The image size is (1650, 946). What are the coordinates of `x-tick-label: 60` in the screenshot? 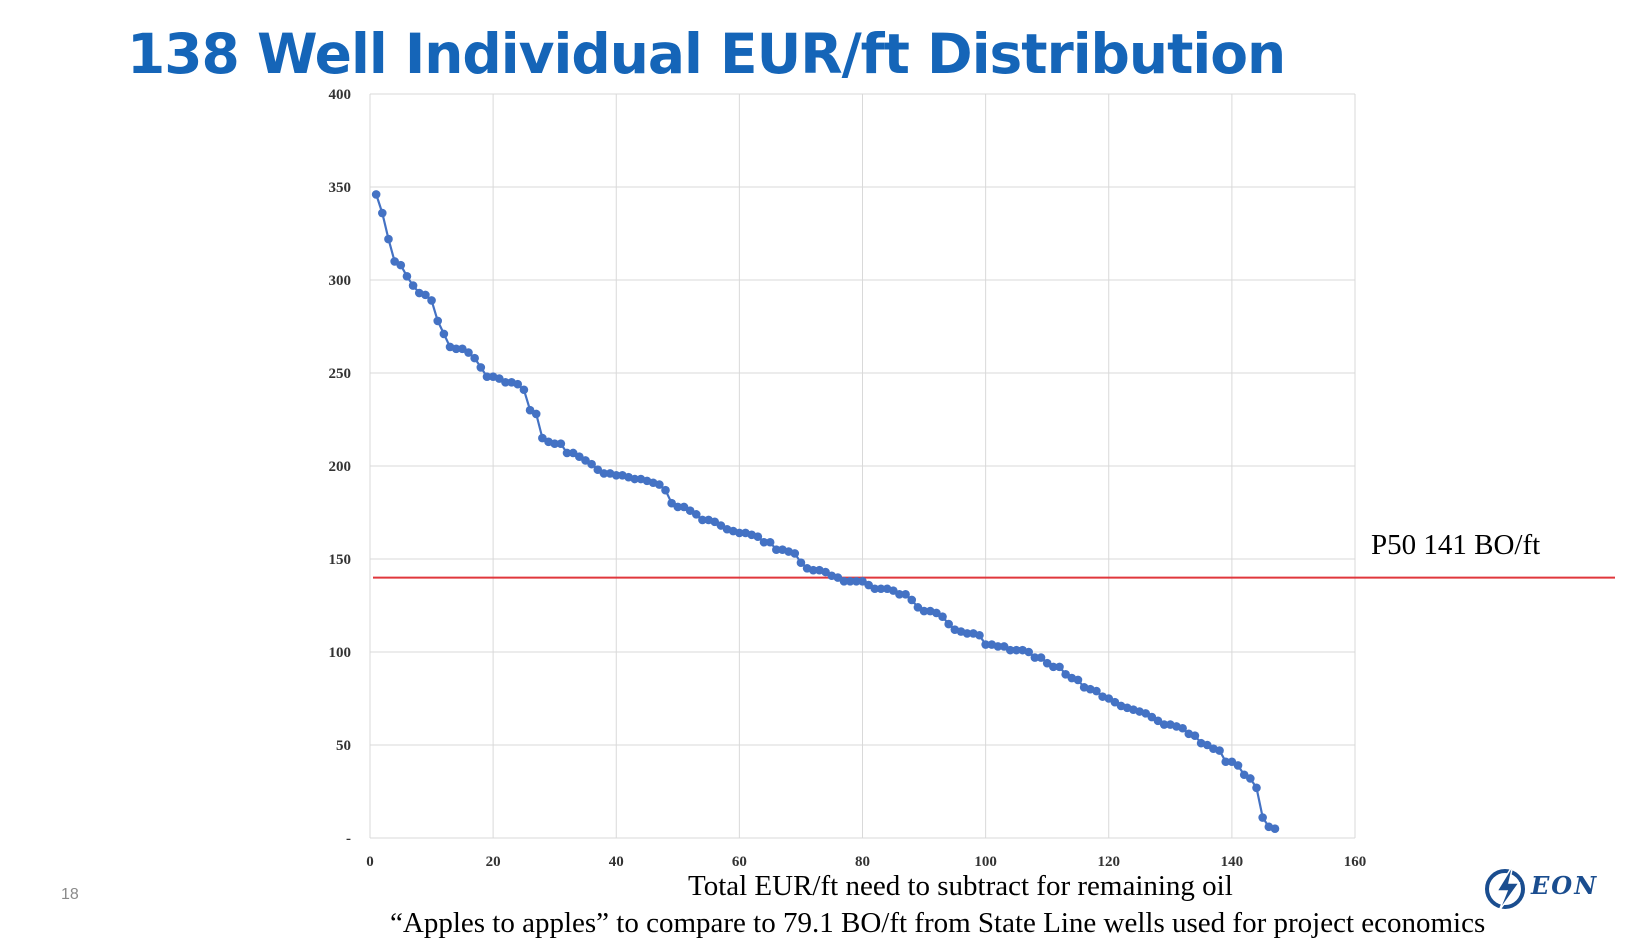 It's located at (739, 862).